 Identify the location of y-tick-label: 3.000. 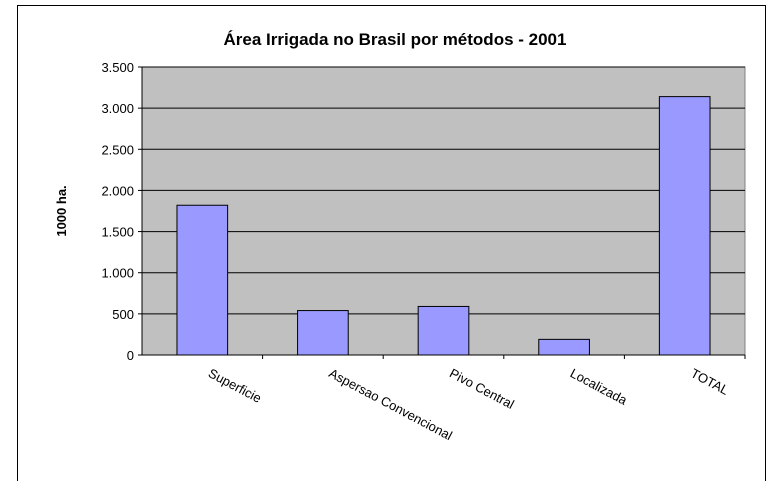
(117, 108).